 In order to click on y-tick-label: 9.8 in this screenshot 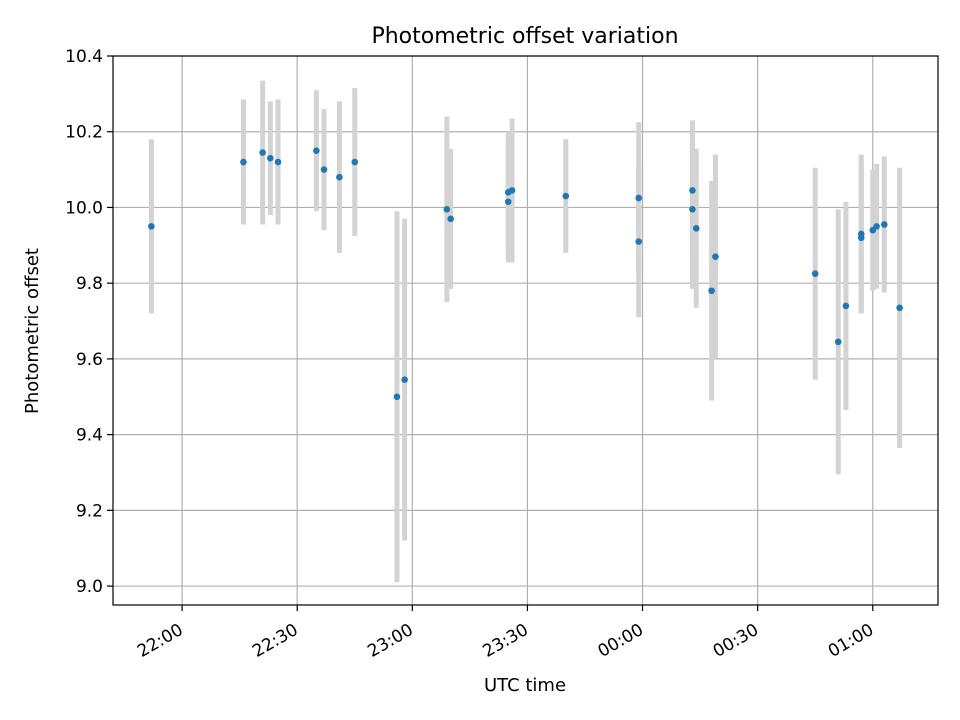, I will do `click(89, 284)`.